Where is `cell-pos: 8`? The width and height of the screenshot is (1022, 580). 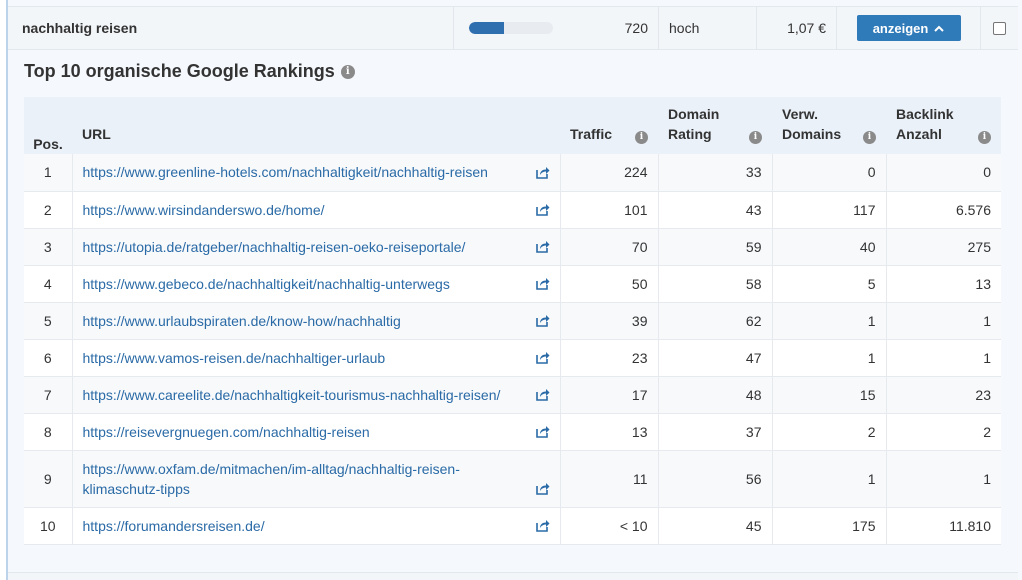 cell-pos: 8 is located at coordinates (48, 432).